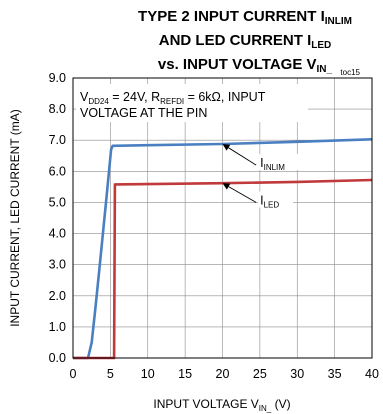  I want to click on title-line-3: vs. INPUT VOLTAGE VIN_, so click(245, 65).